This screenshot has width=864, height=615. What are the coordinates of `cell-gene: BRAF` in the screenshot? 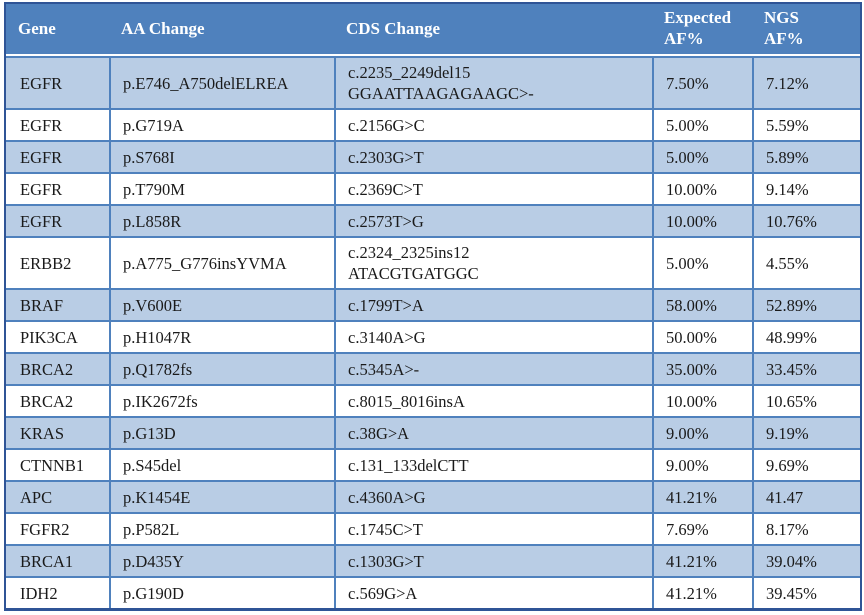 It's located at (57, 304).